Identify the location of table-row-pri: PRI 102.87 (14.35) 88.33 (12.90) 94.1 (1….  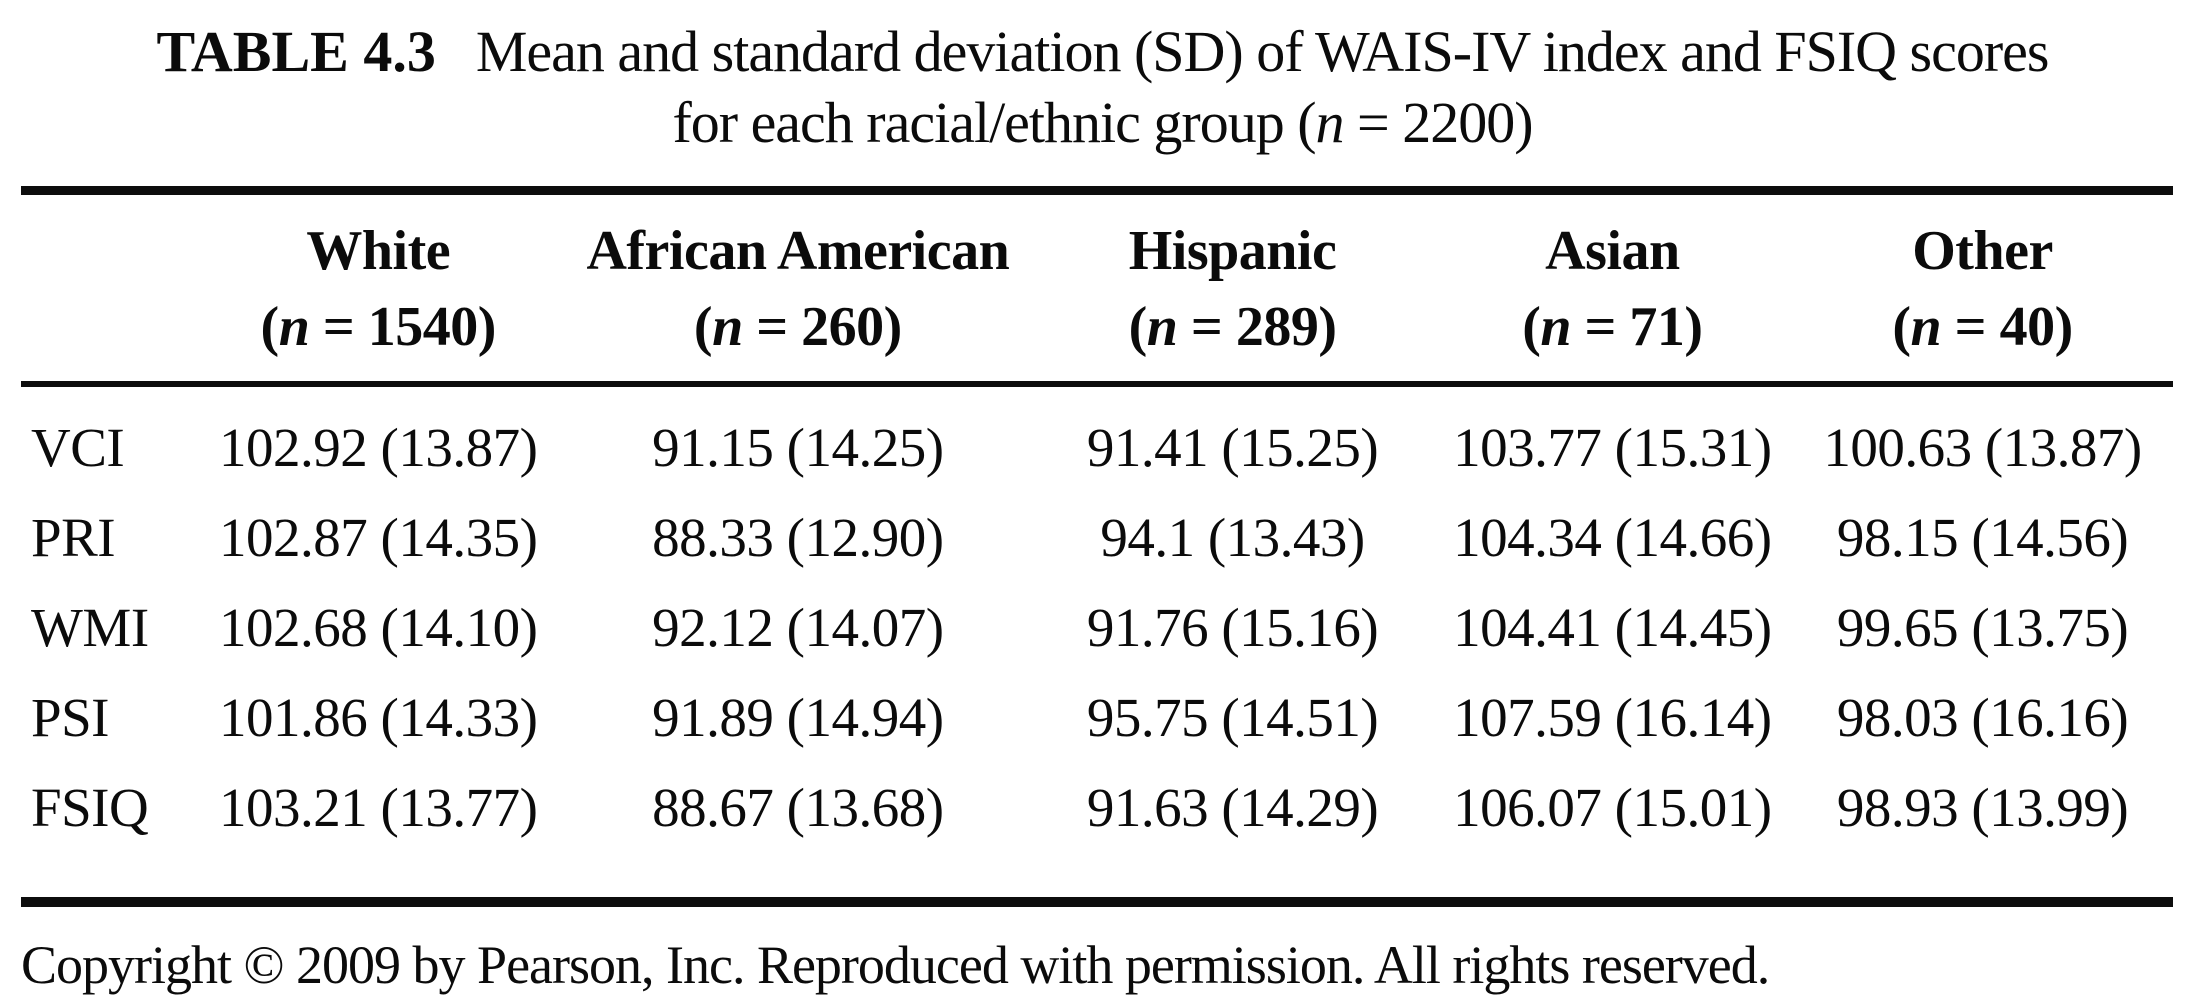
(1097, 537).